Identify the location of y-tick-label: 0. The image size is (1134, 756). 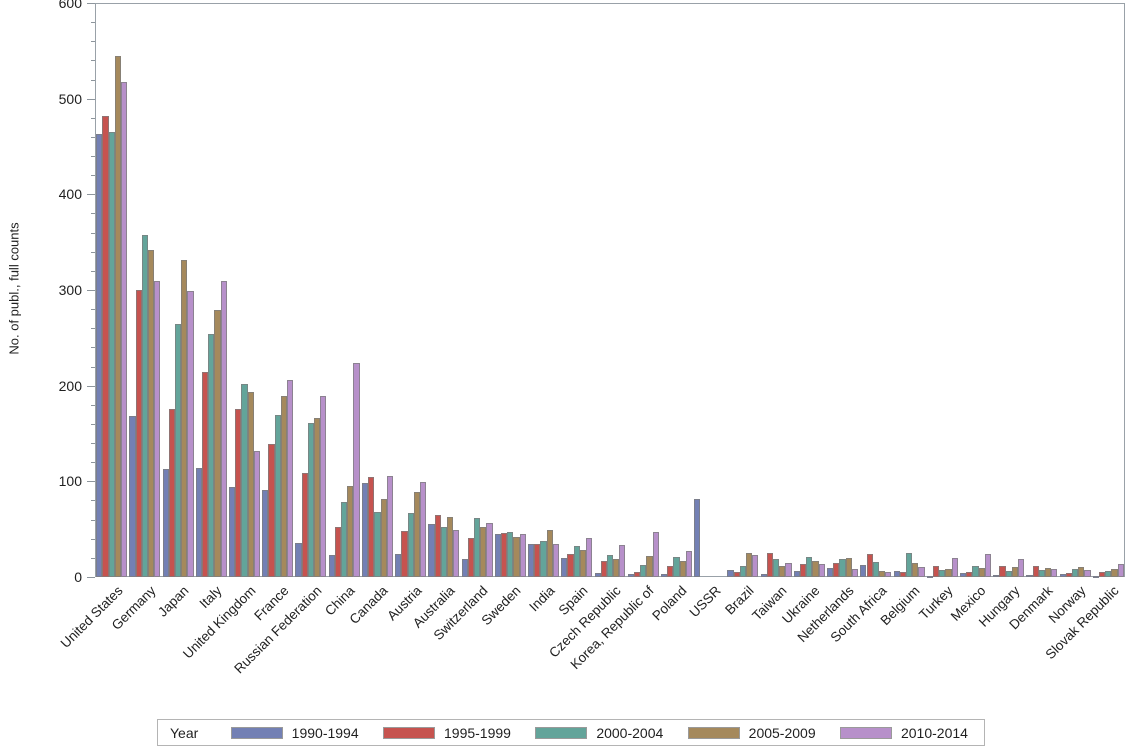
(78, 577).